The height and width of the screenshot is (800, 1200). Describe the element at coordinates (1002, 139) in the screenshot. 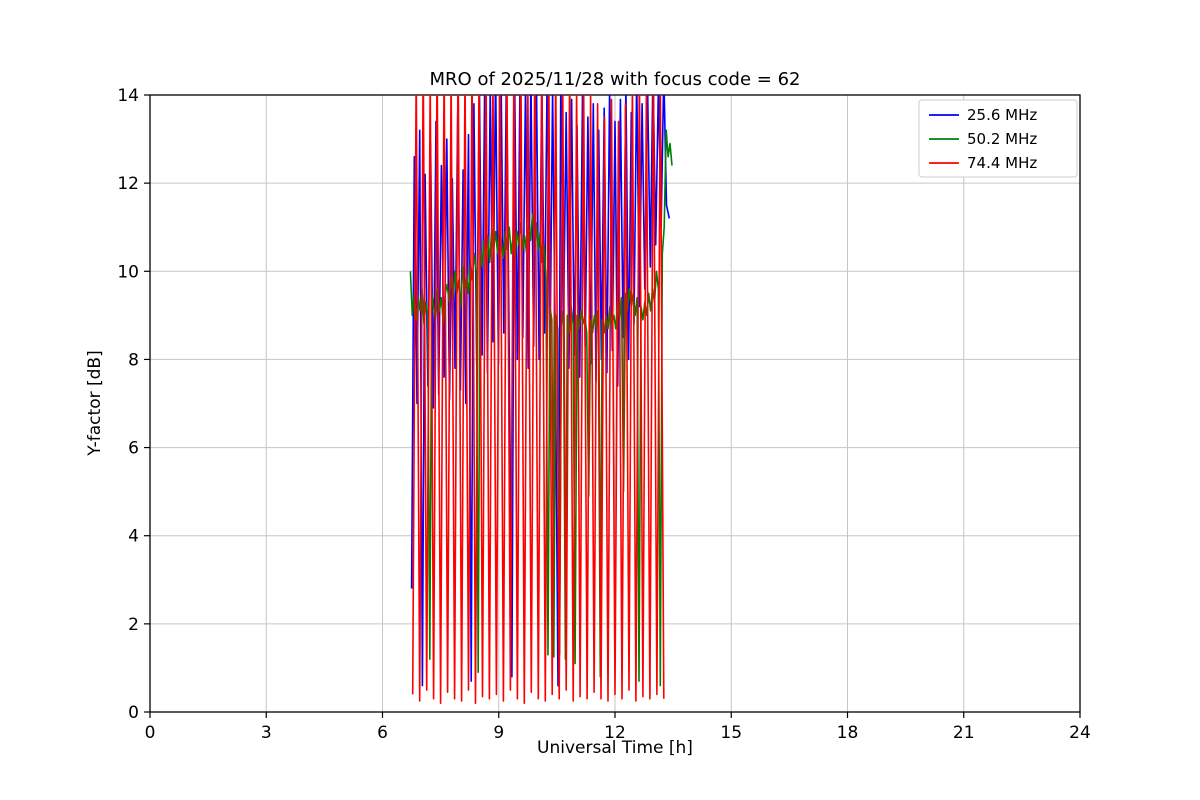

I see `legend-label: 50.2 MHz` at that location.